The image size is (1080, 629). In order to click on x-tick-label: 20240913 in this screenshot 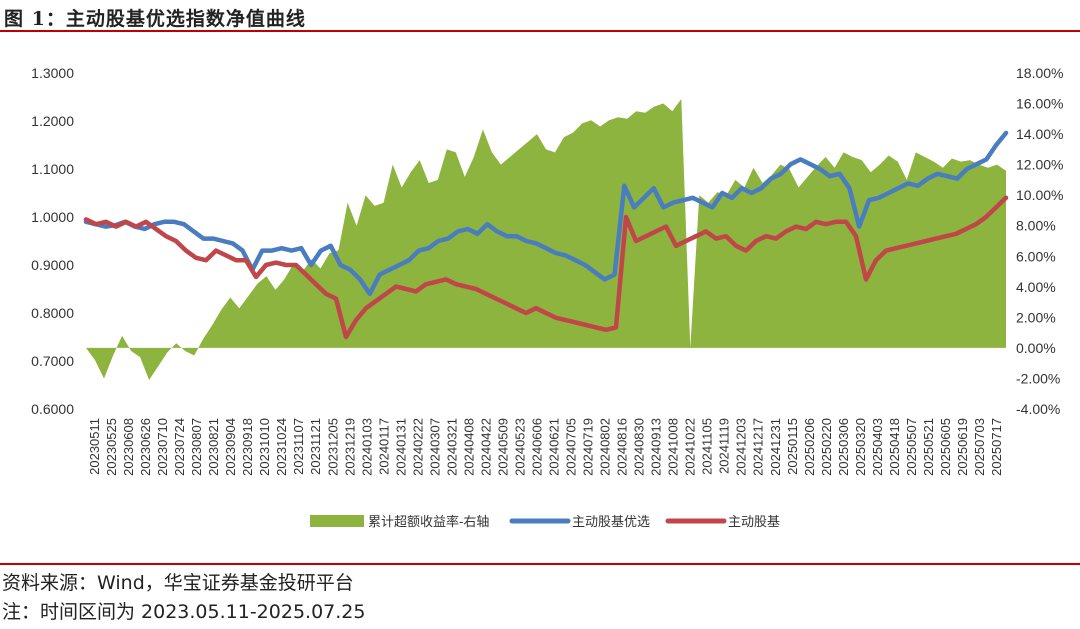, I will do `click(656, 447)`.